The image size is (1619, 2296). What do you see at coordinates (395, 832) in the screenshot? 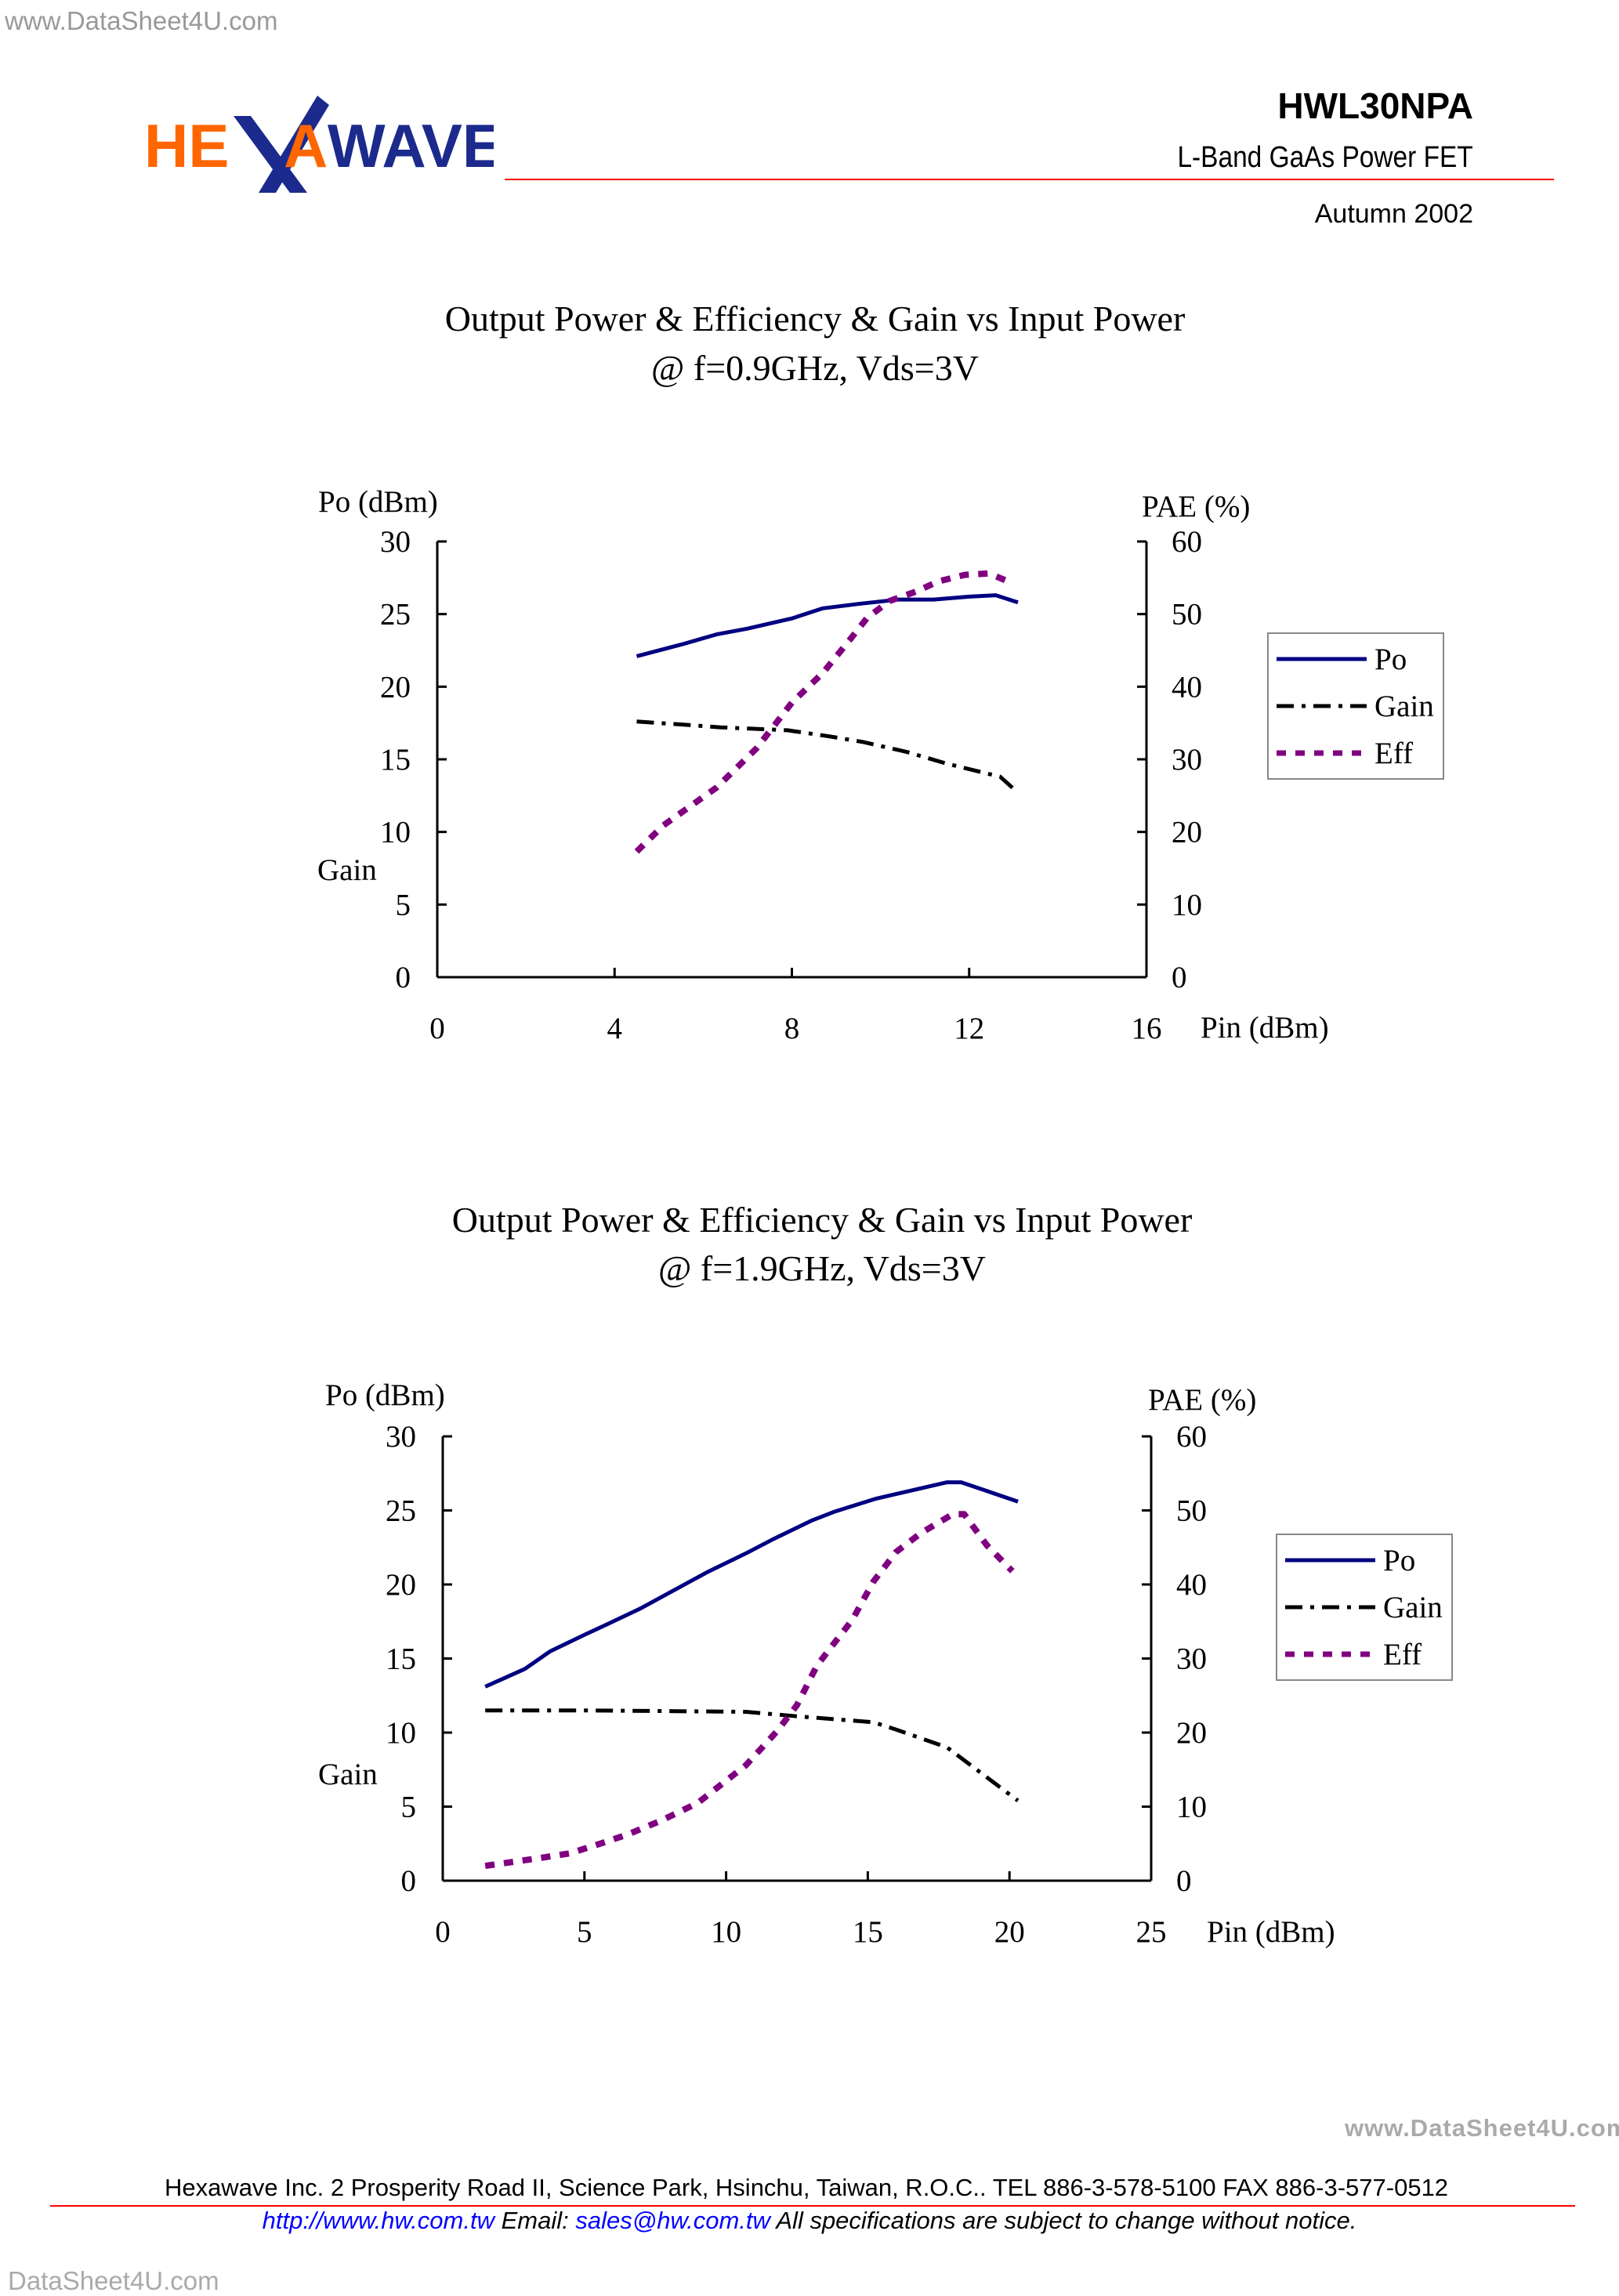
I see `chart1-y-tick-label: 10` at bounding box center [395, 832].